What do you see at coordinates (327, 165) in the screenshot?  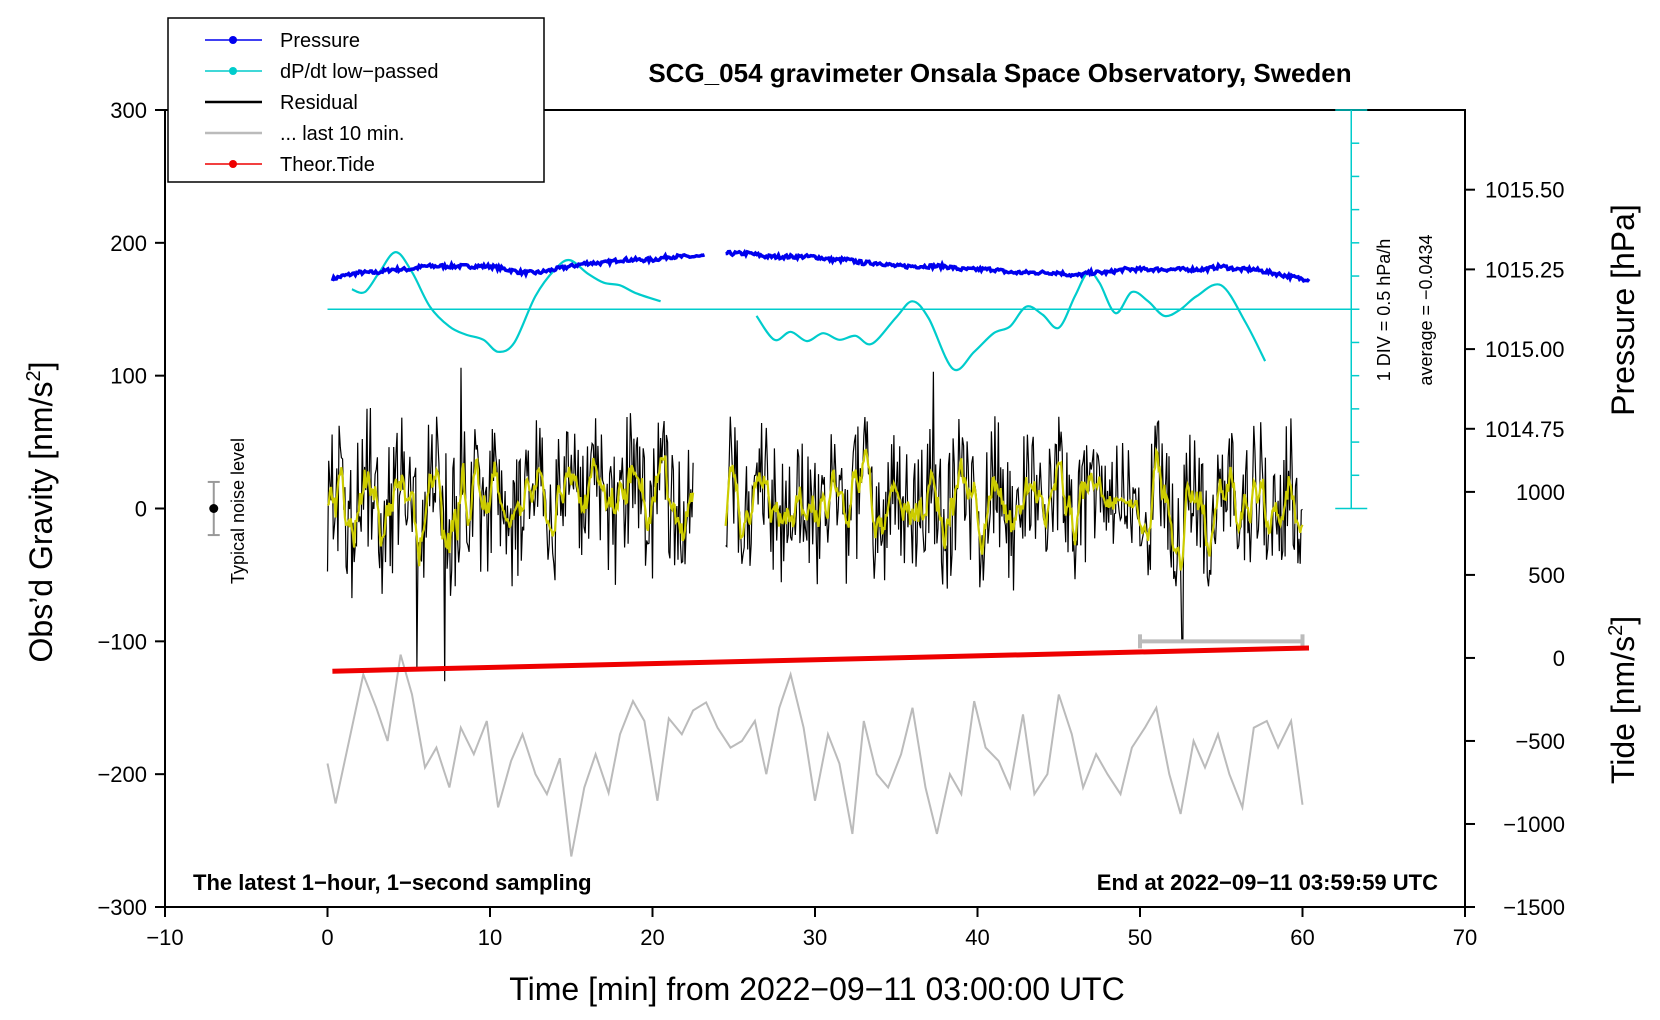 I see `legend-label: Theor.Tide` at bounding box center [327, 165].